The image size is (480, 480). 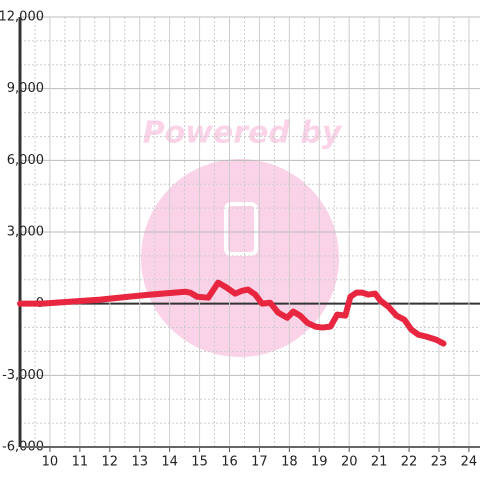 I want to click on x-tick-label: 13, so click(x=139, y=462).